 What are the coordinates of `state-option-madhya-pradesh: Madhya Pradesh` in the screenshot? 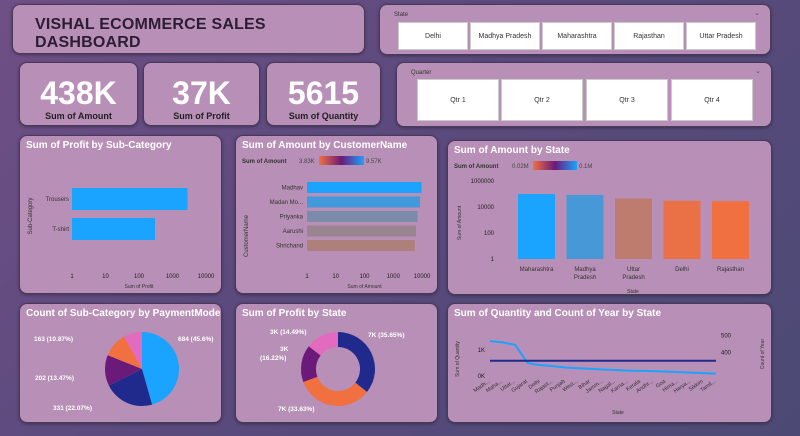 It's located at (505, 36).